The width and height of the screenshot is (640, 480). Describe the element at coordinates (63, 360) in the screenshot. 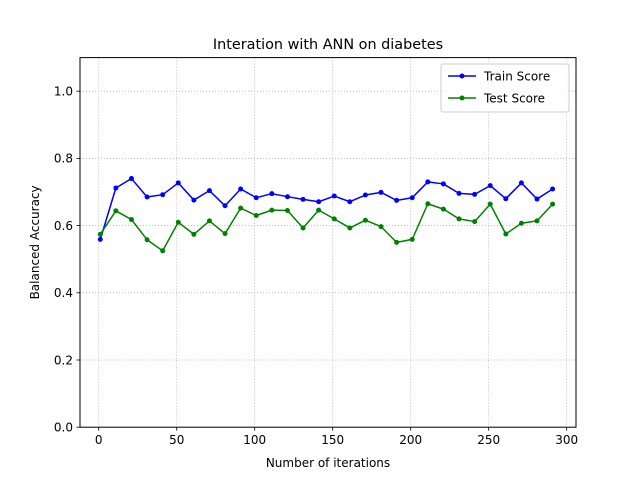

I see `y-tick-label: 0.2` at that location.